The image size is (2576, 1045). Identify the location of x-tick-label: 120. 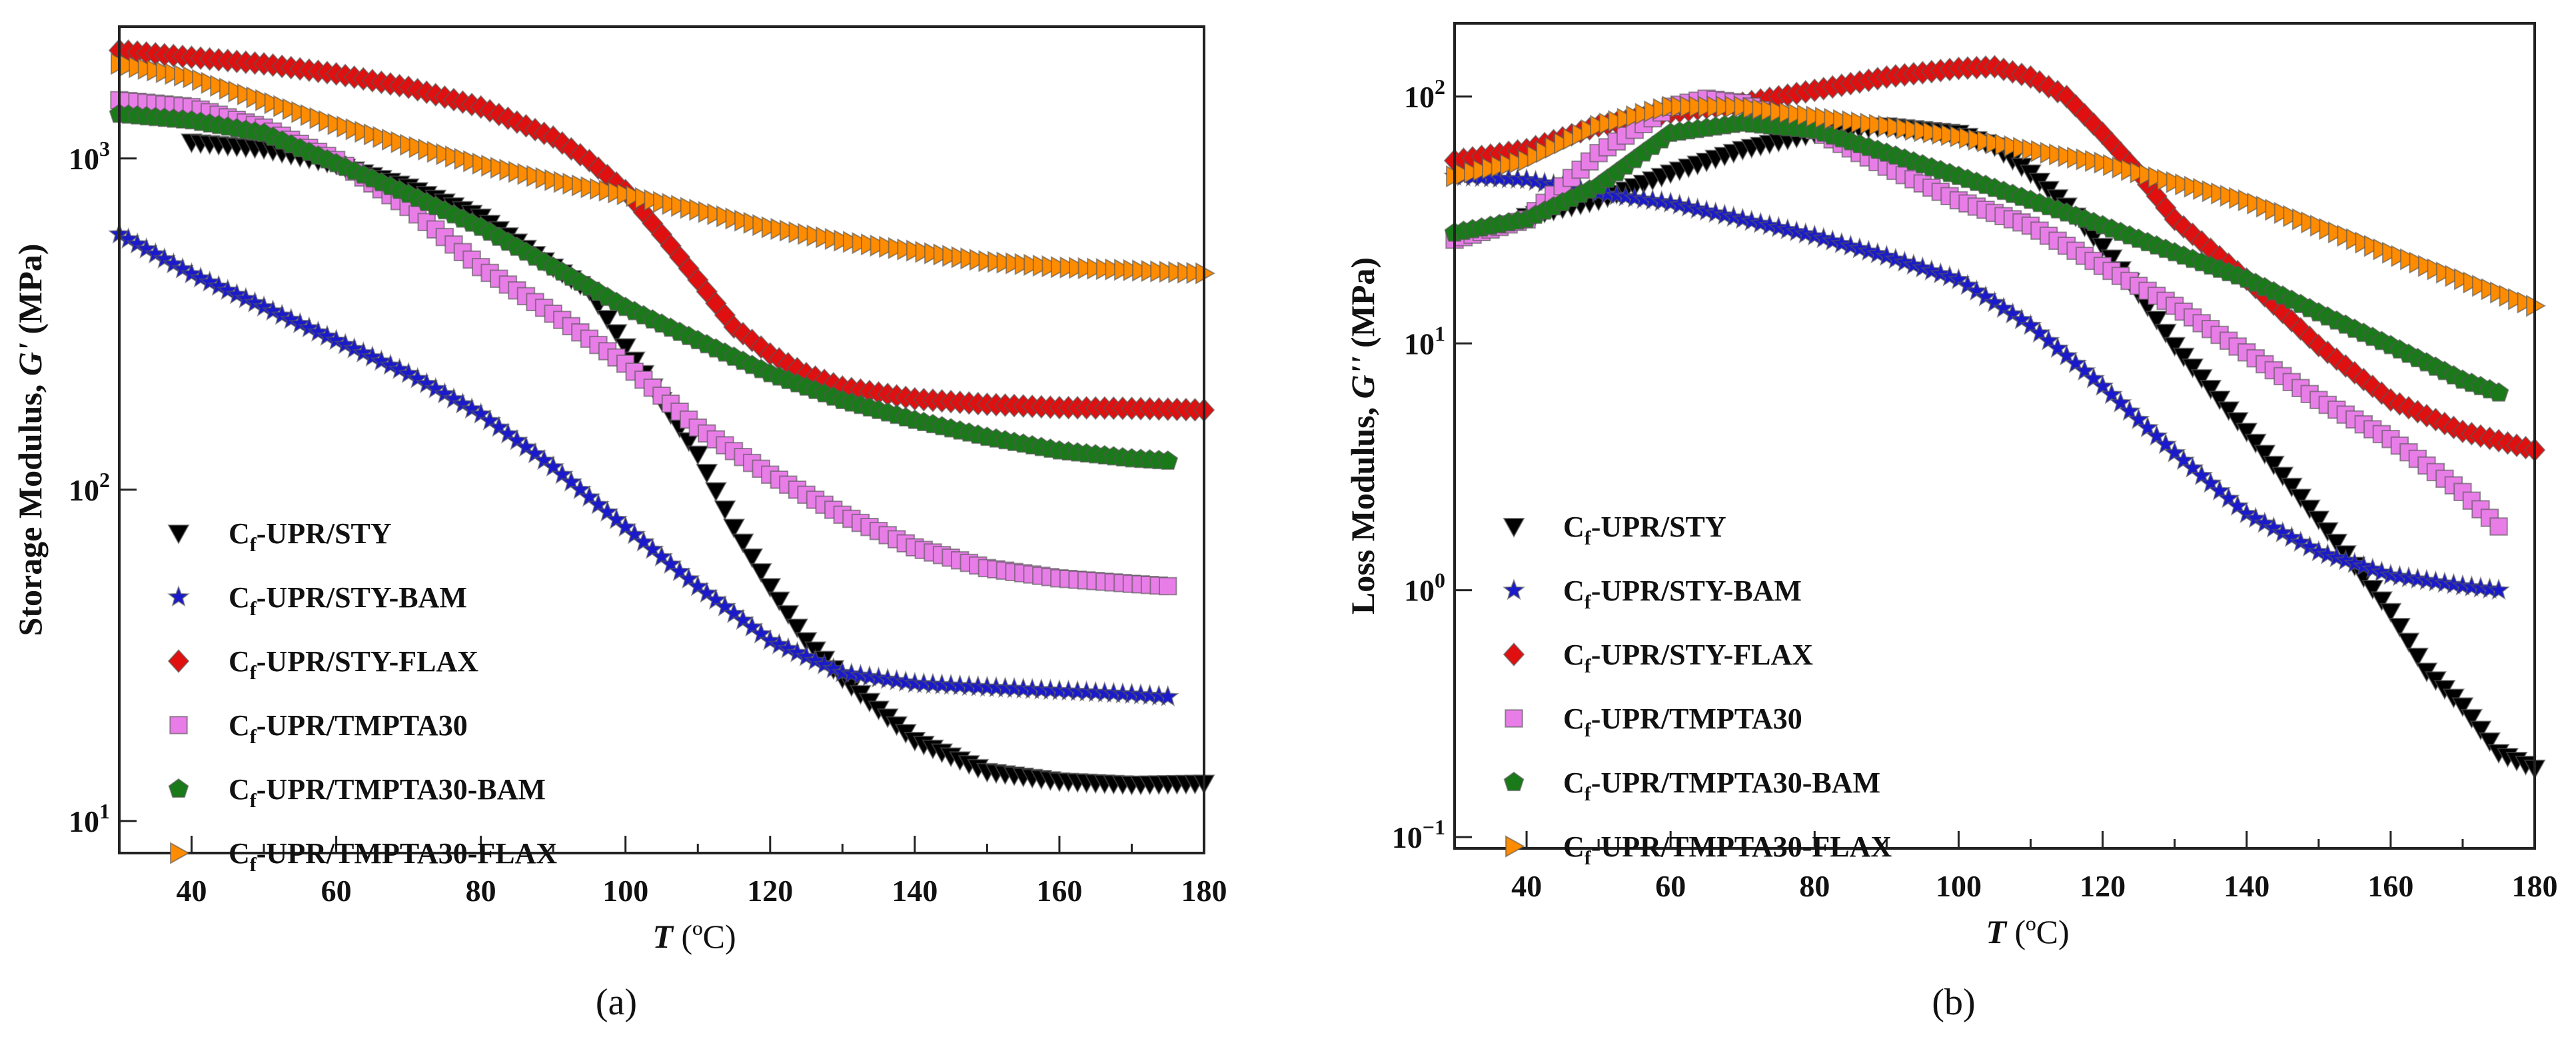
(770, 891).